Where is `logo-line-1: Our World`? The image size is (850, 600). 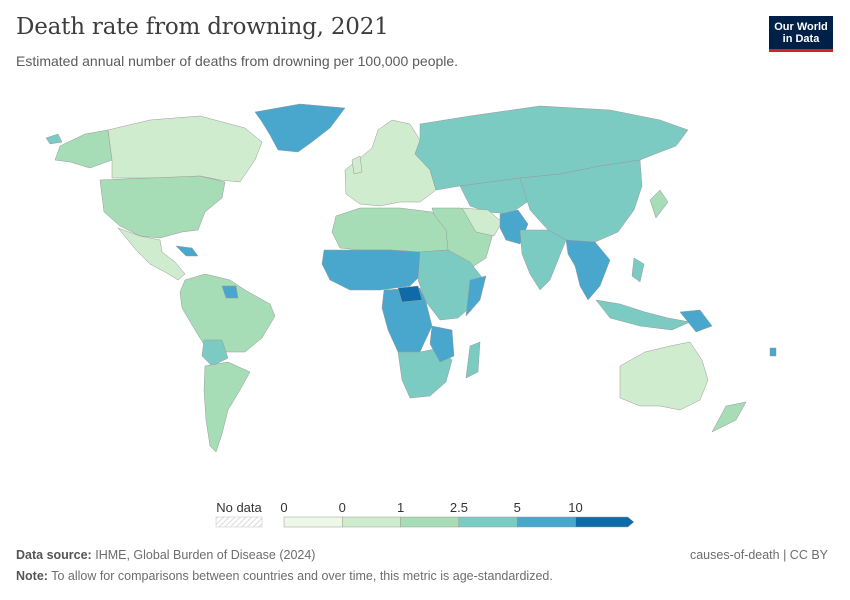 logo-line-1: Our World is located at coordinates (801, 27).